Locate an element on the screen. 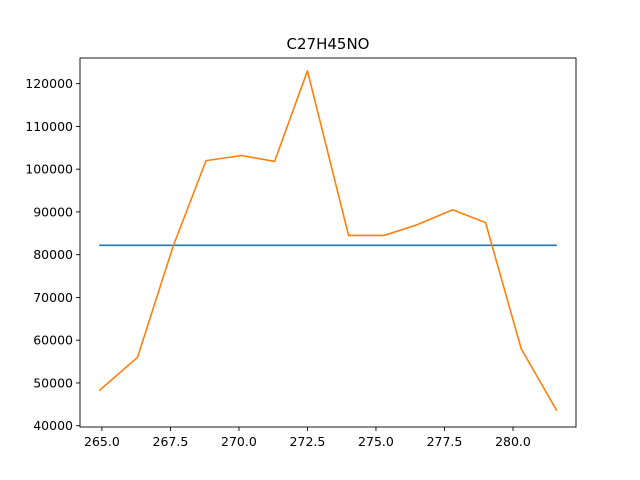 Image resolution: width=640 pixels, height=480 pixels. x-tick-label: 265.0 is located at coordinates (102, 441).